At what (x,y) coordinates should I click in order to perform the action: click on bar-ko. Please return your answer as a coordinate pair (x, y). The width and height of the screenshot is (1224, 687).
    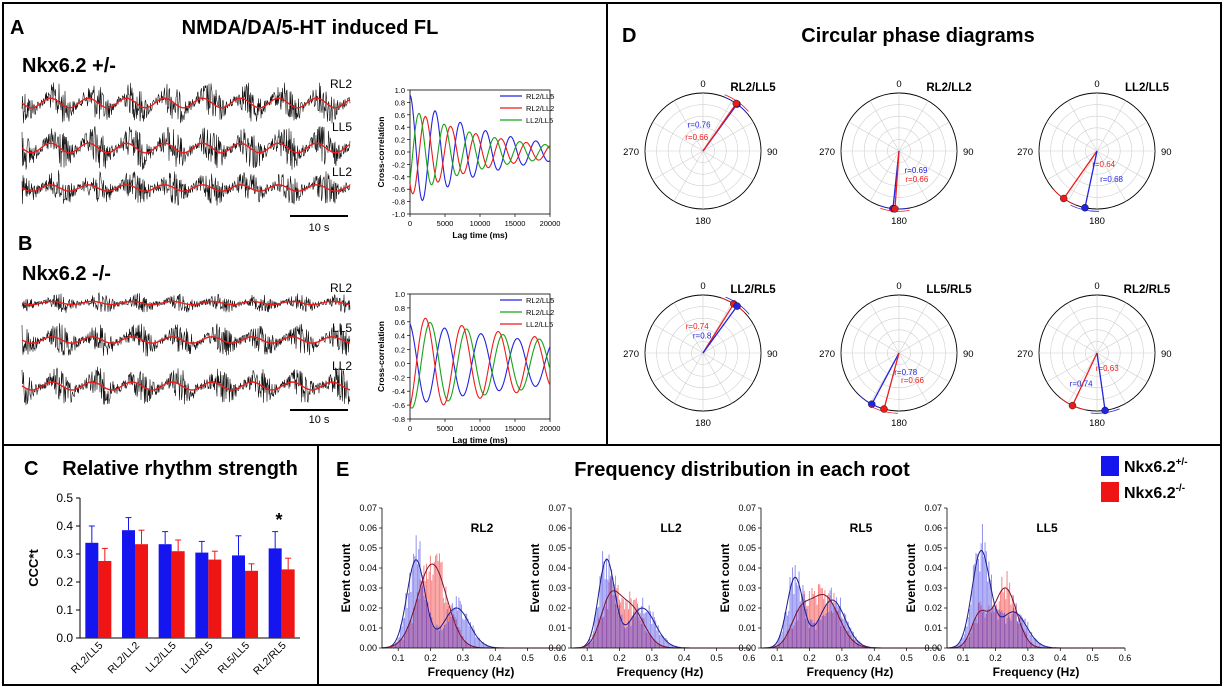
    Looking at the image, I should click on (215, 598).